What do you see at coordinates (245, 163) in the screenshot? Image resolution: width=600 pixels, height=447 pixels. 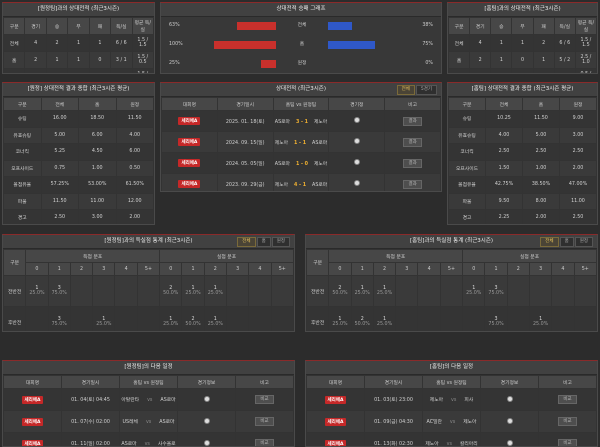 I see `cell: 2024. 05. 05(일)` at bounding box center [245, 163].